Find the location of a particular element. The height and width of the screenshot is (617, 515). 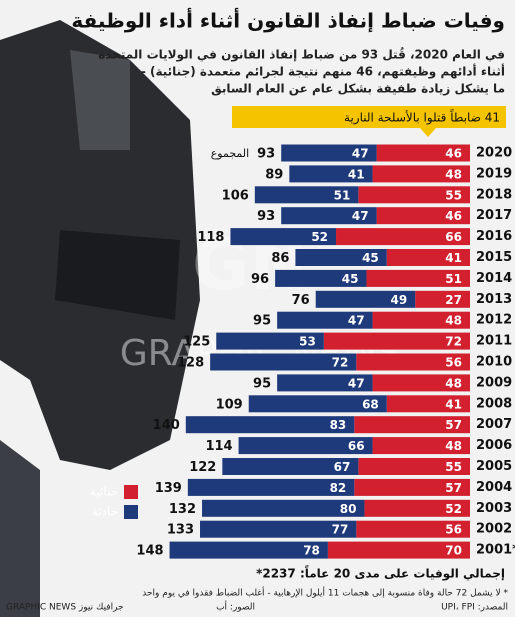

total-label: 76 is located at coordinates (301, 300).